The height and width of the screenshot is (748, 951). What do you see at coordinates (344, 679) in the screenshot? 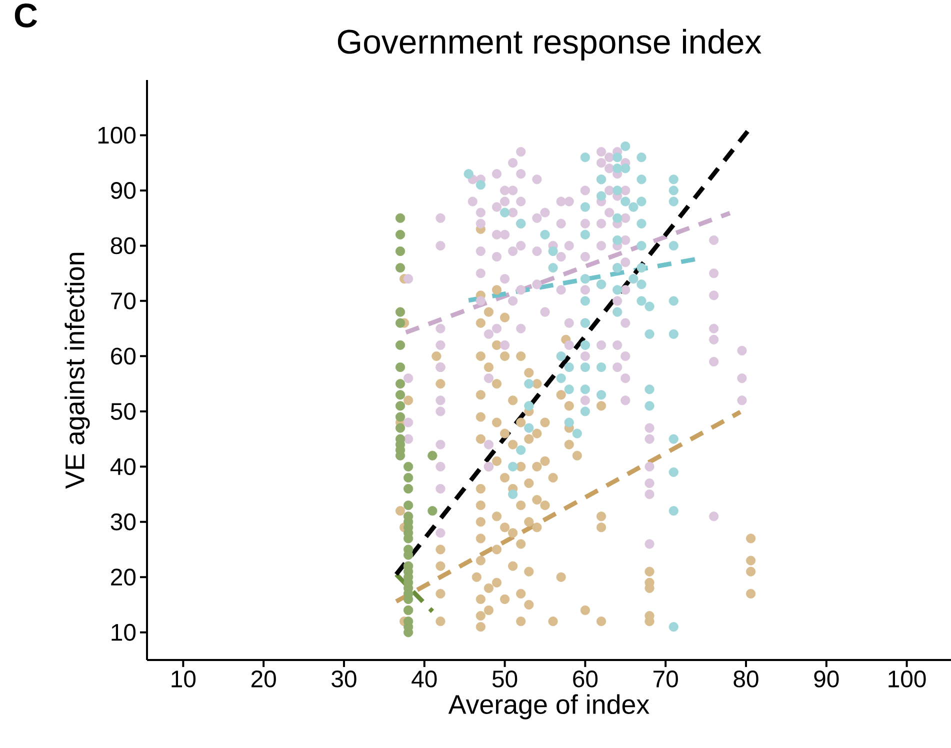
I see `x-tick-label: 30` at bounding box center [344, 679].